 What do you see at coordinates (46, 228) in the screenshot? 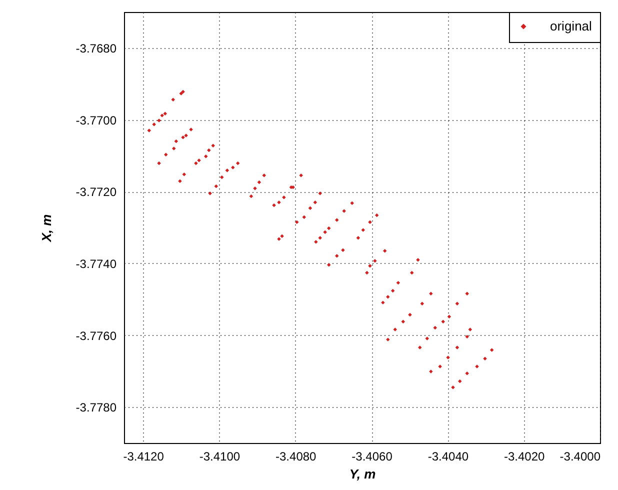
I see `y-axis-title: X, m` at bounding box center [46, 228].